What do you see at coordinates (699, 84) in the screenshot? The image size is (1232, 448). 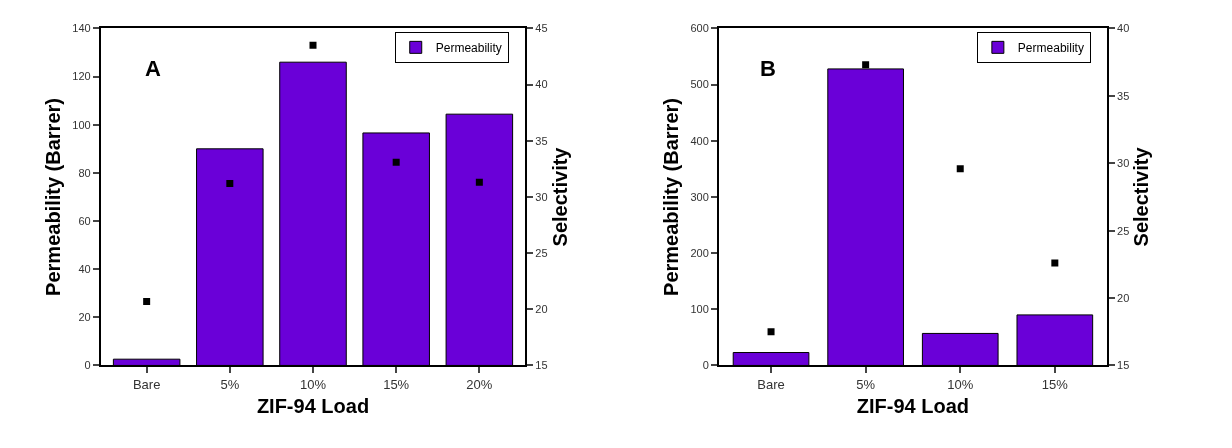 I see `y-tick-label: 500` at bounding box center [699, 84].